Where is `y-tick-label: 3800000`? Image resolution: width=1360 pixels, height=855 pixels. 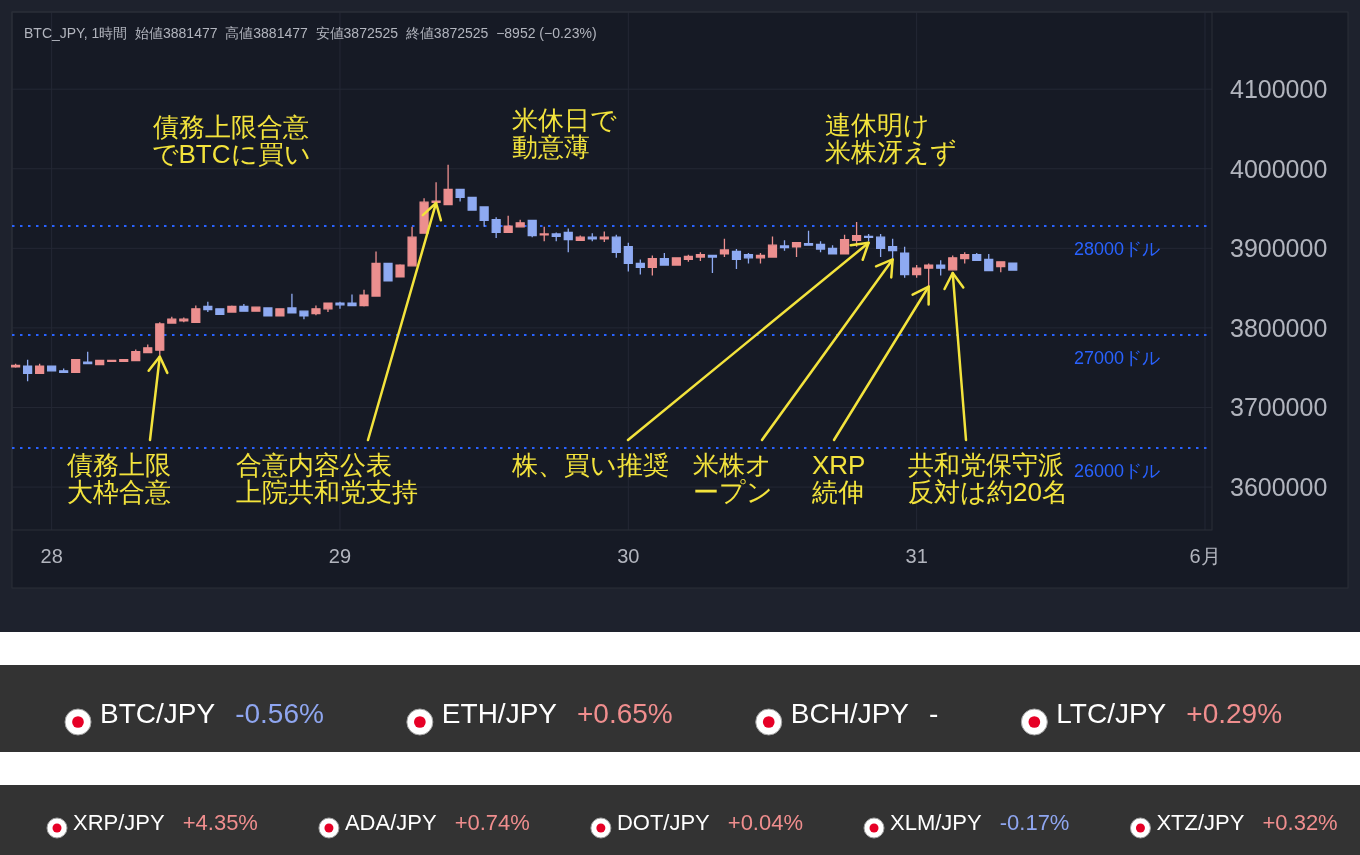
y-tick-label: 3800000 is located at coordinates (1279, 327).